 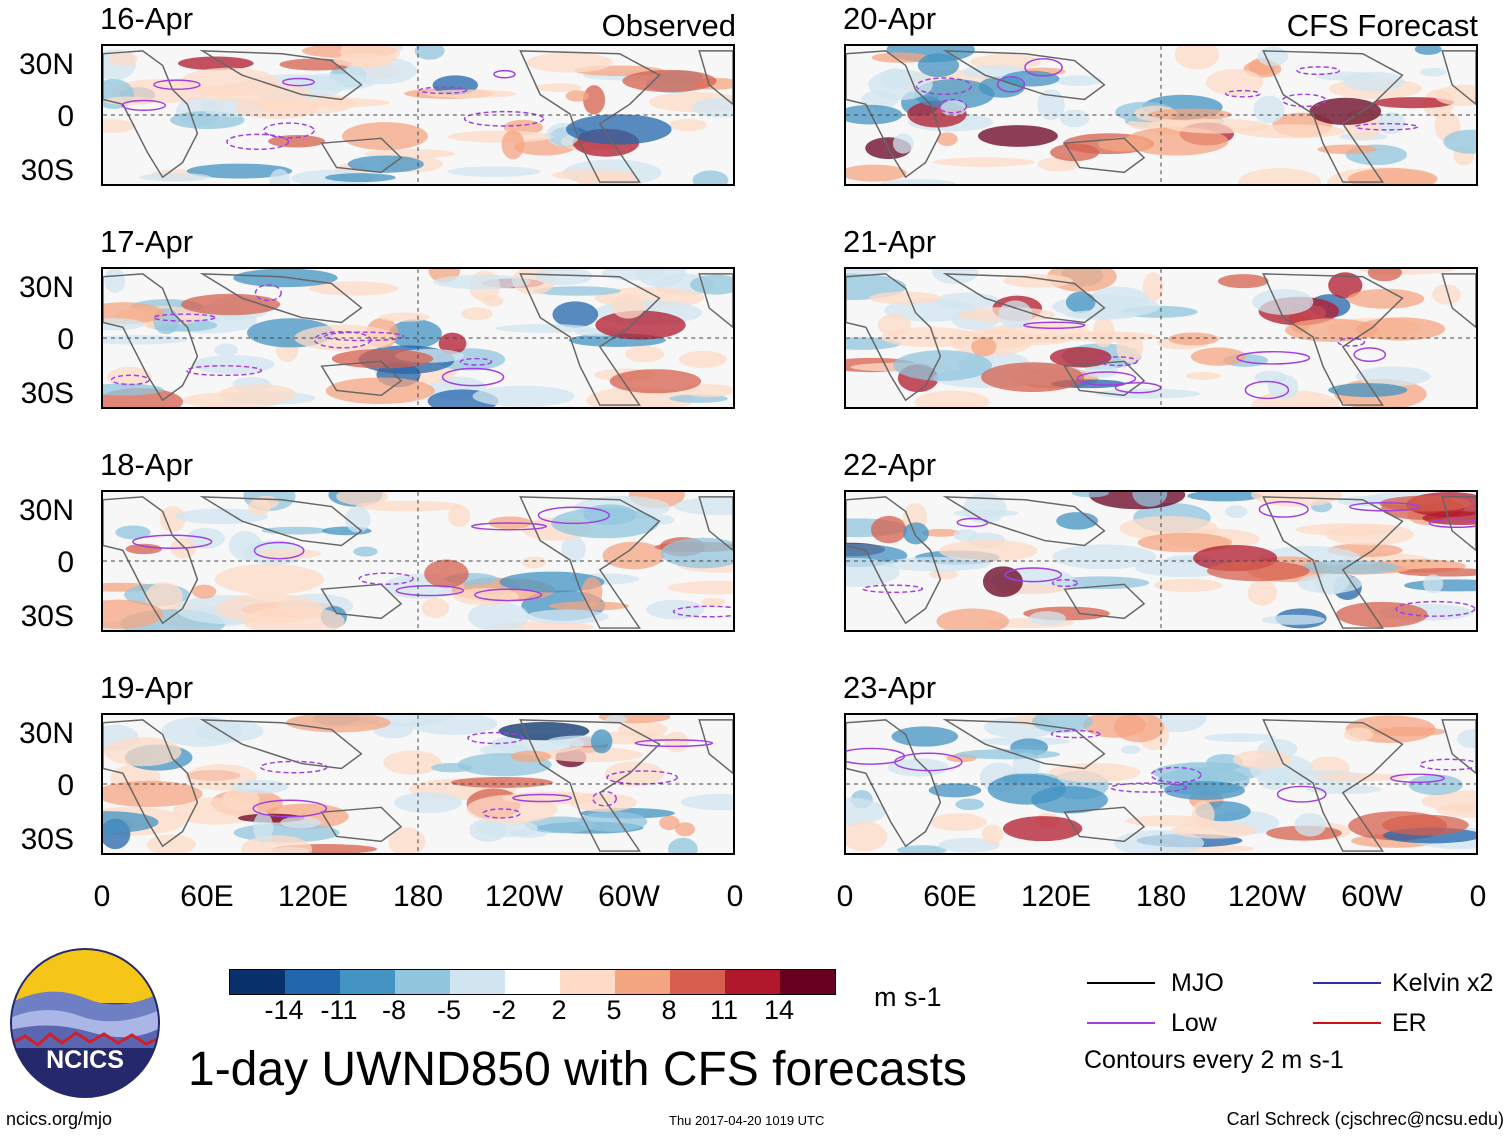 What do you see at coordinates (1347, 983) in the screenshot?
I see `legend-line-kelvin` at bounding box center [1347, 983].